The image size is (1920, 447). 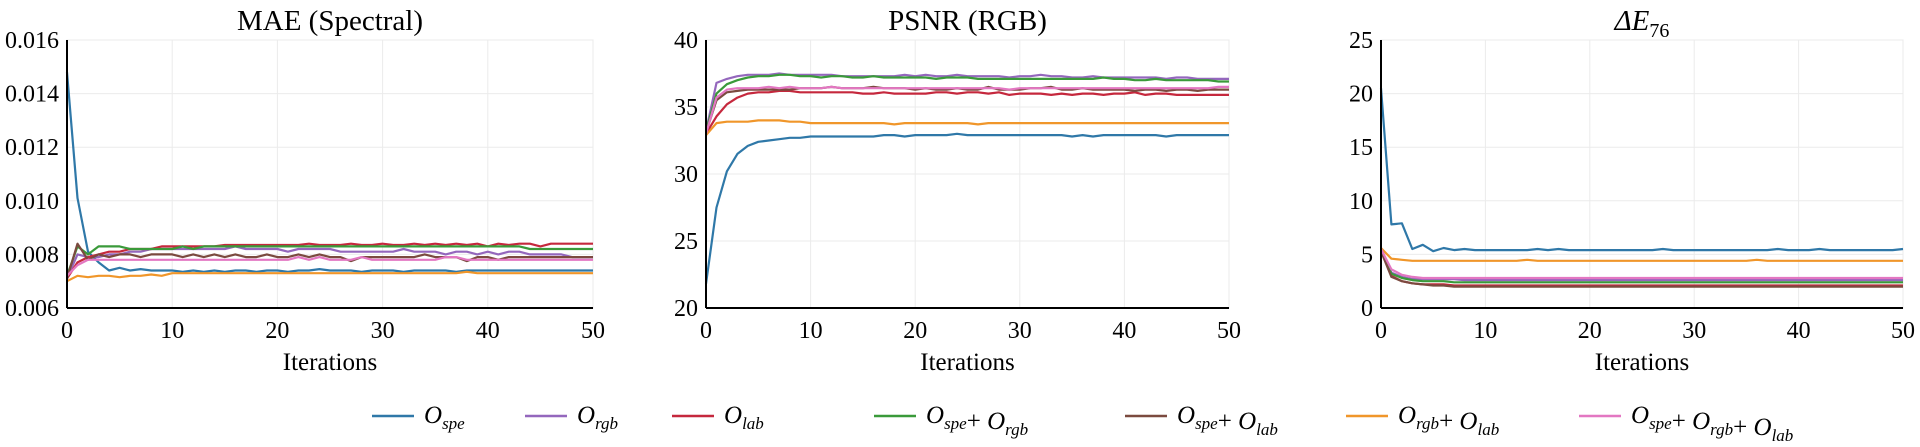 I want to click on legend-label: Ospe+ Olab, so click(x=1227, y=420).